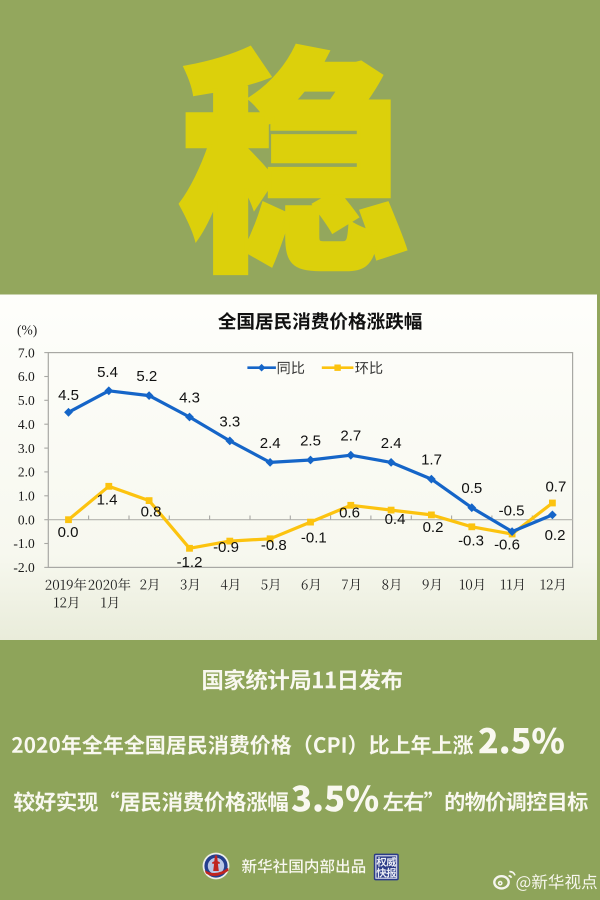 The image size is (600, 900). I want to click on svg-text: 1.7, so click(431, 460).